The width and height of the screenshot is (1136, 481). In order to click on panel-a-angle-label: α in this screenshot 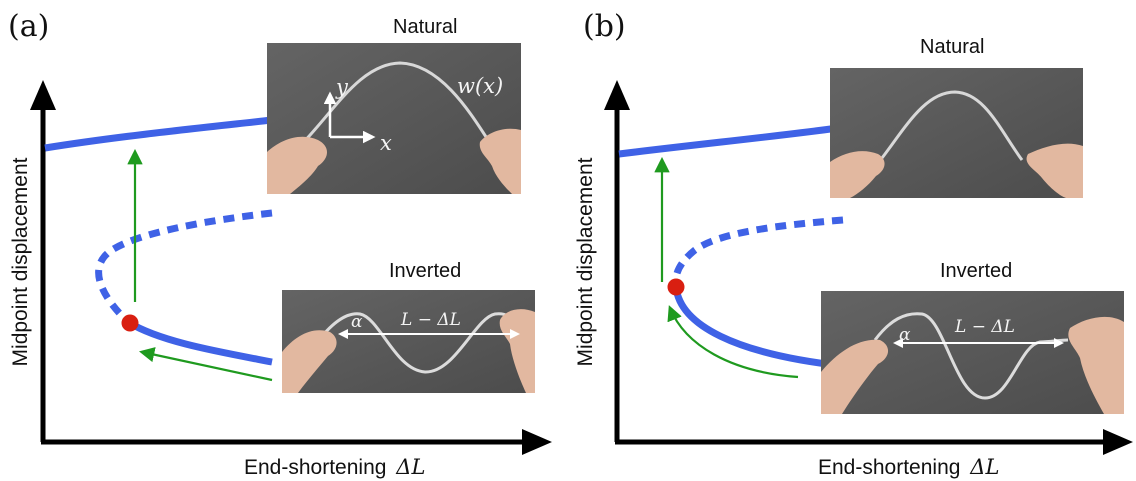, I will do `click(357, 322)`.